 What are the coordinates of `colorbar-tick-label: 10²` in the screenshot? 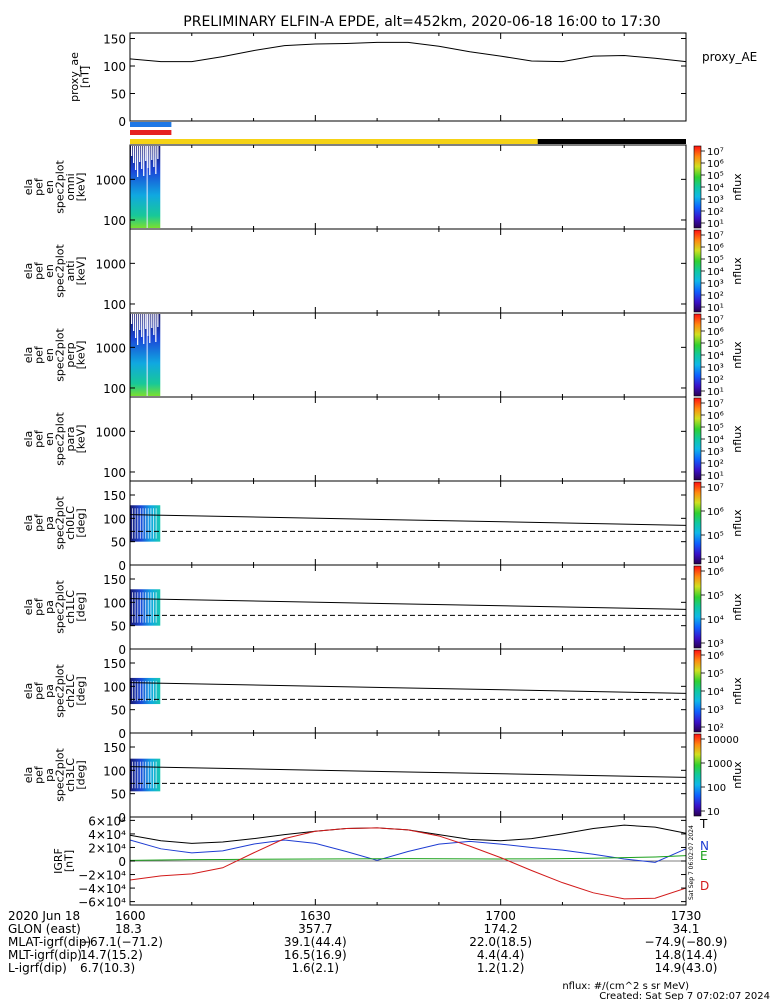 It's located at (715, 464).